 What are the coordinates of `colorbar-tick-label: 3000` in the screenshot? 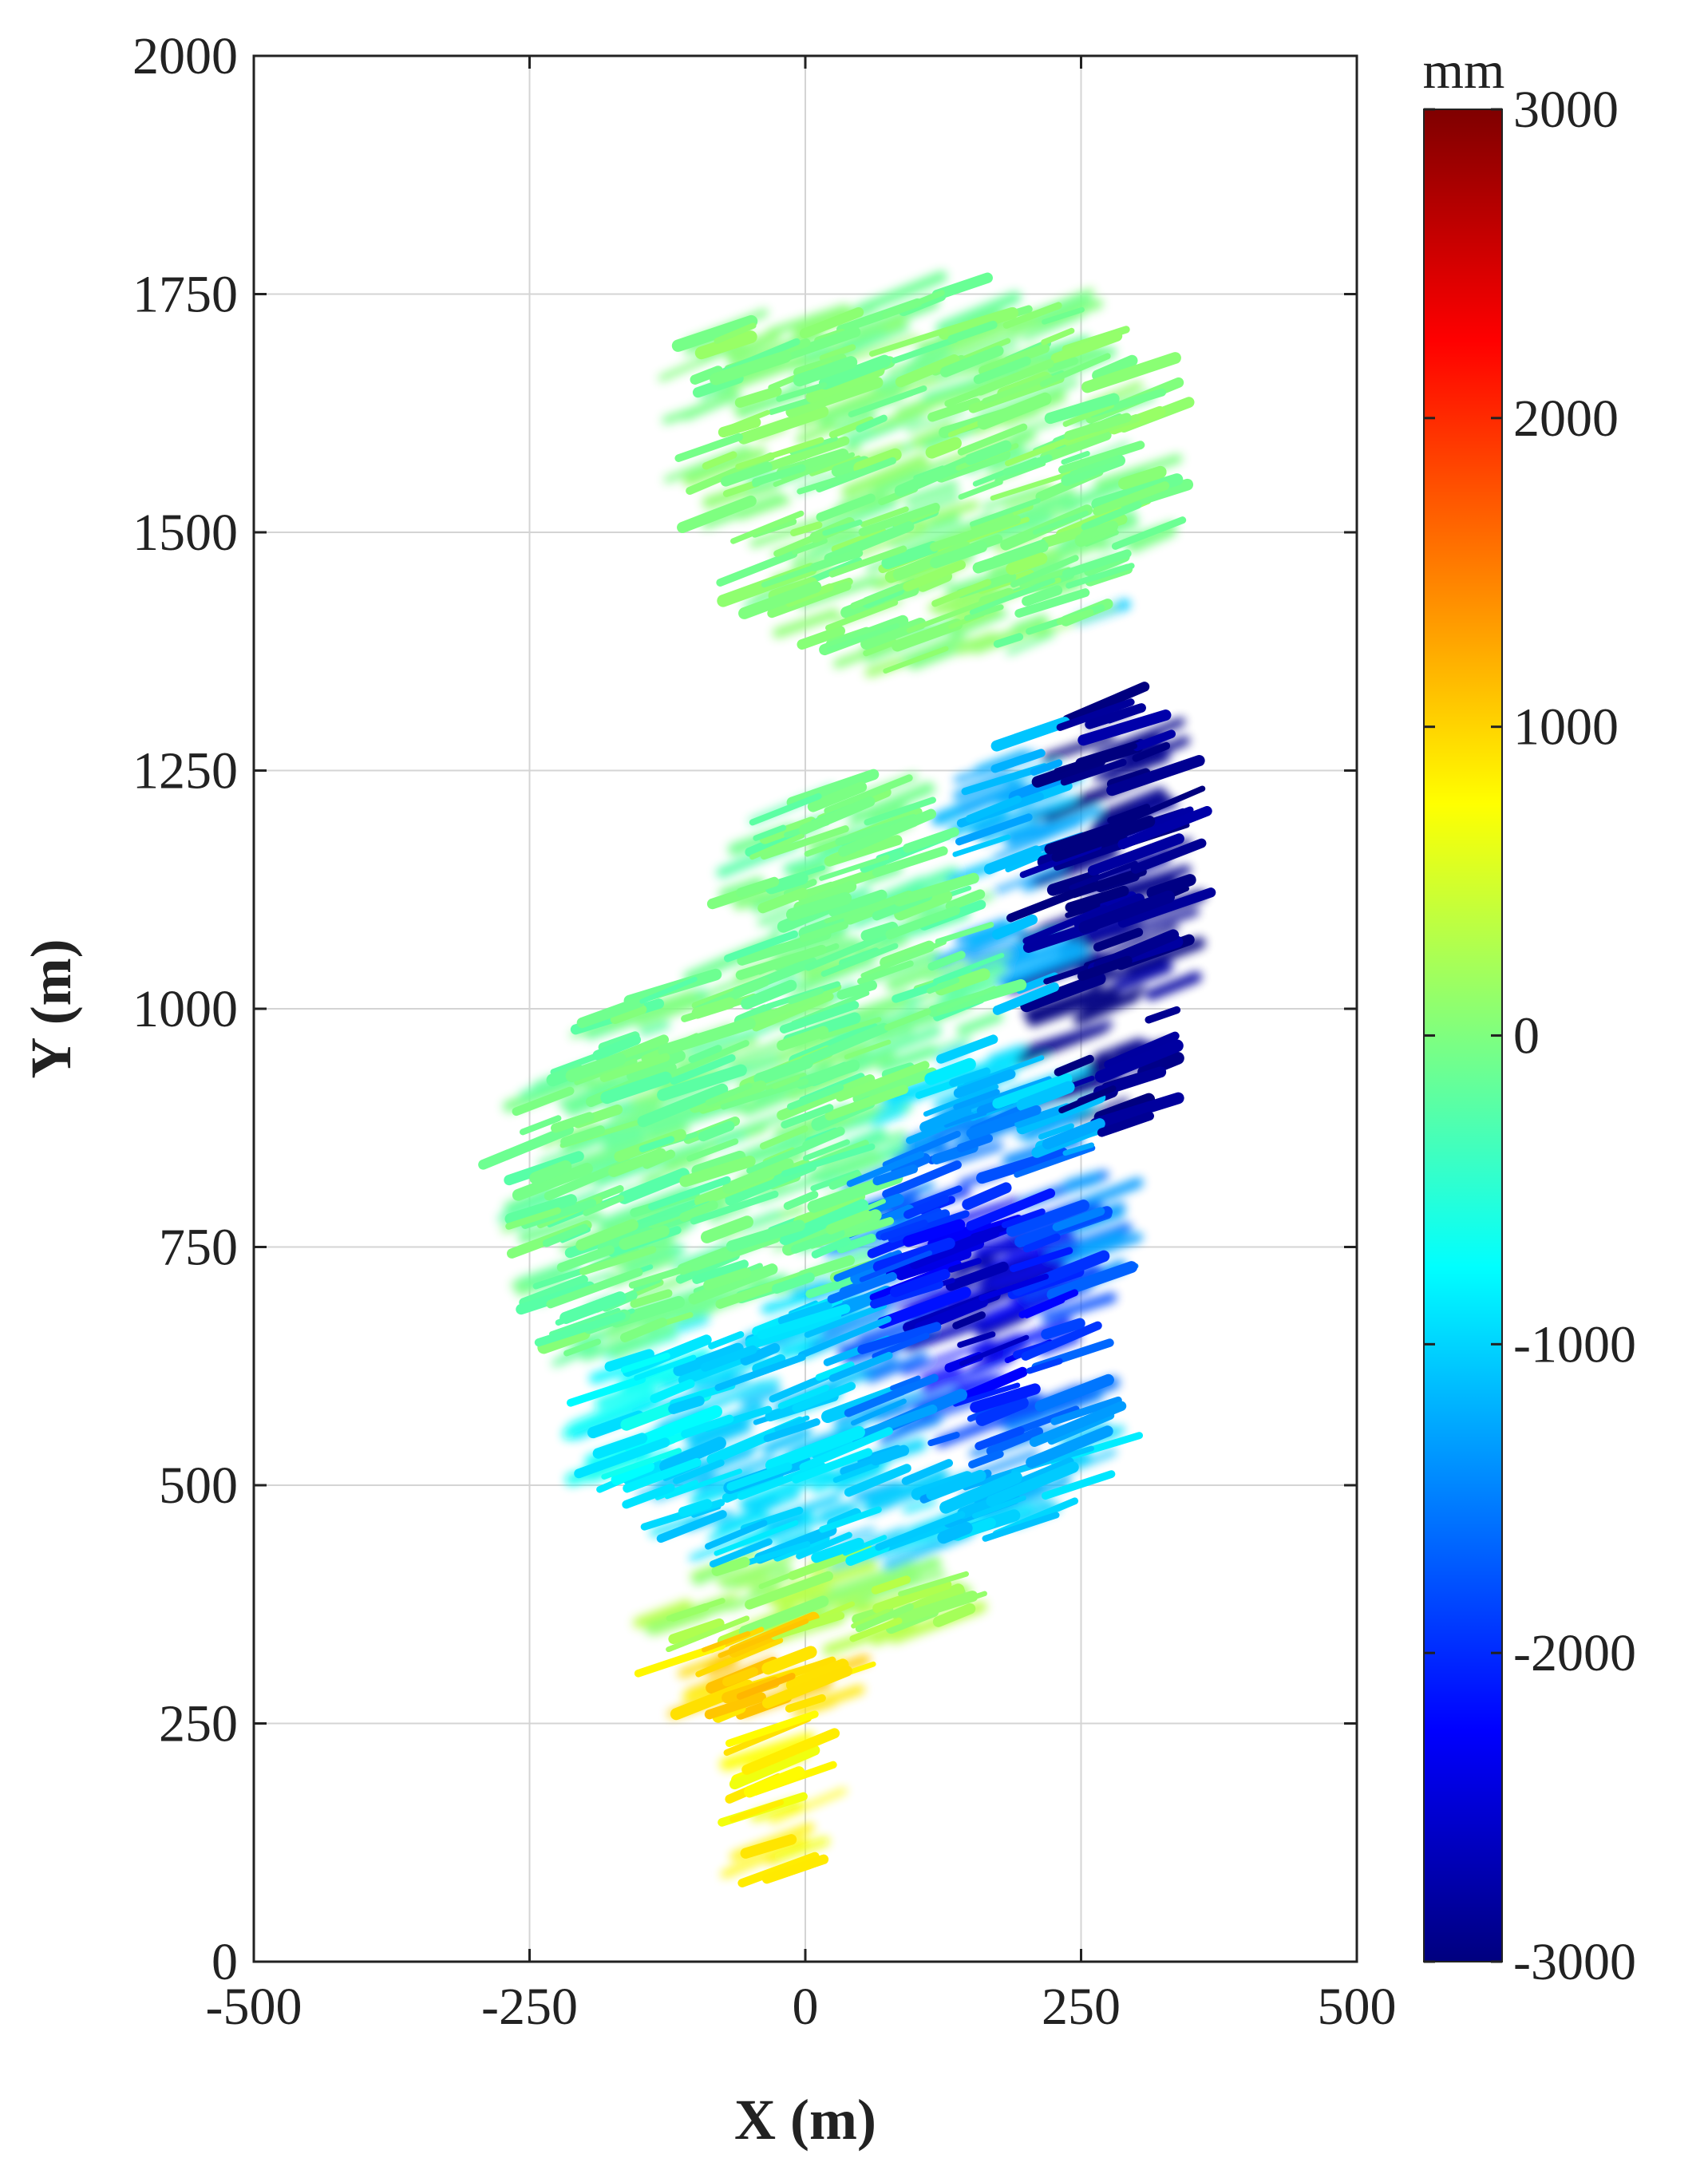 It's located at (1566, 110).